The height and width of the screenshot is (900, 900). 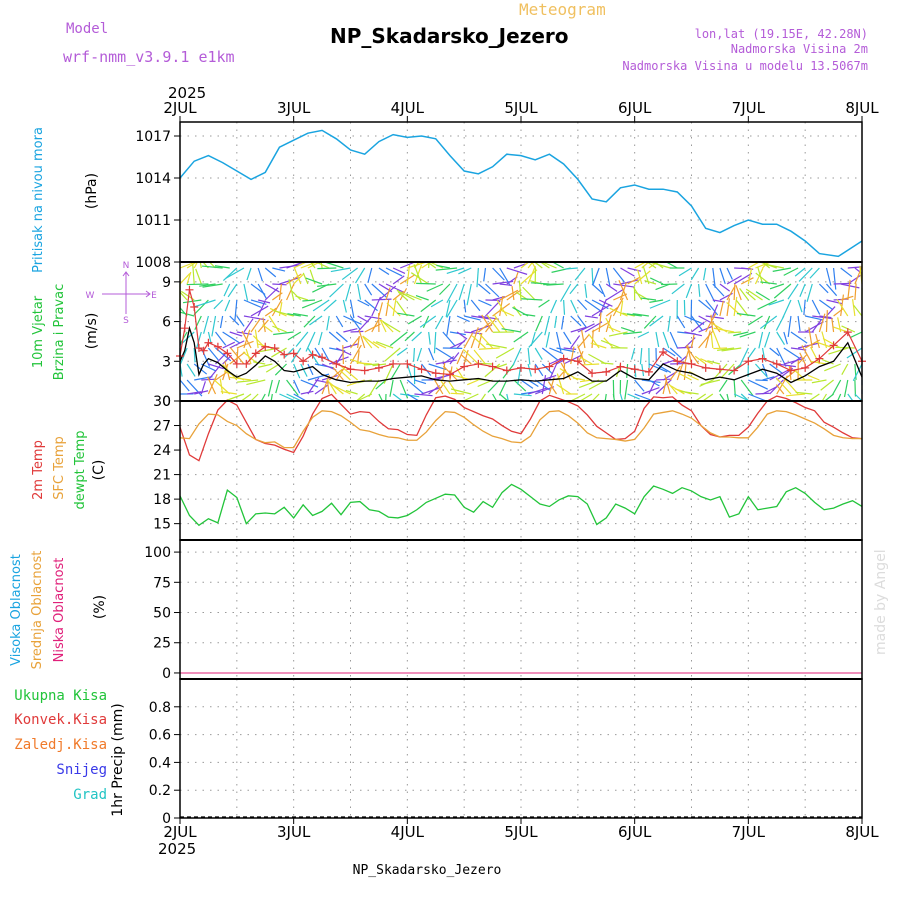 I want to click on wind-unit: (m/s), so click(x=92, y=331).